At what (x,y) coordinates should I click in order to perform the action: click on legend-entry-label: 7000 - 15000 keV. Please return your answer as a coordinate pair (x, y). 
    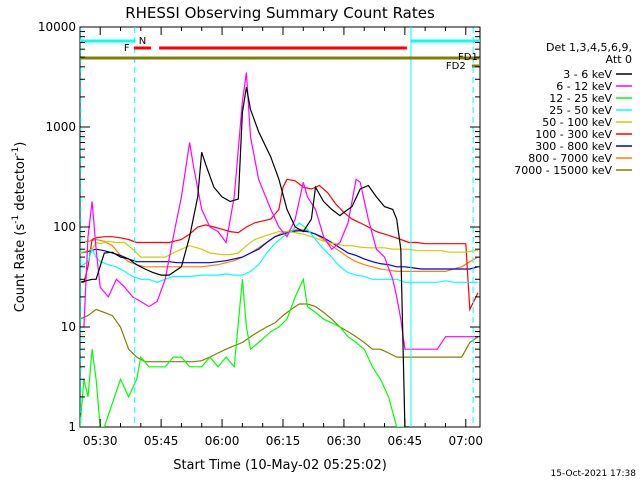
    Looking at the image, I should click on (563, 170).